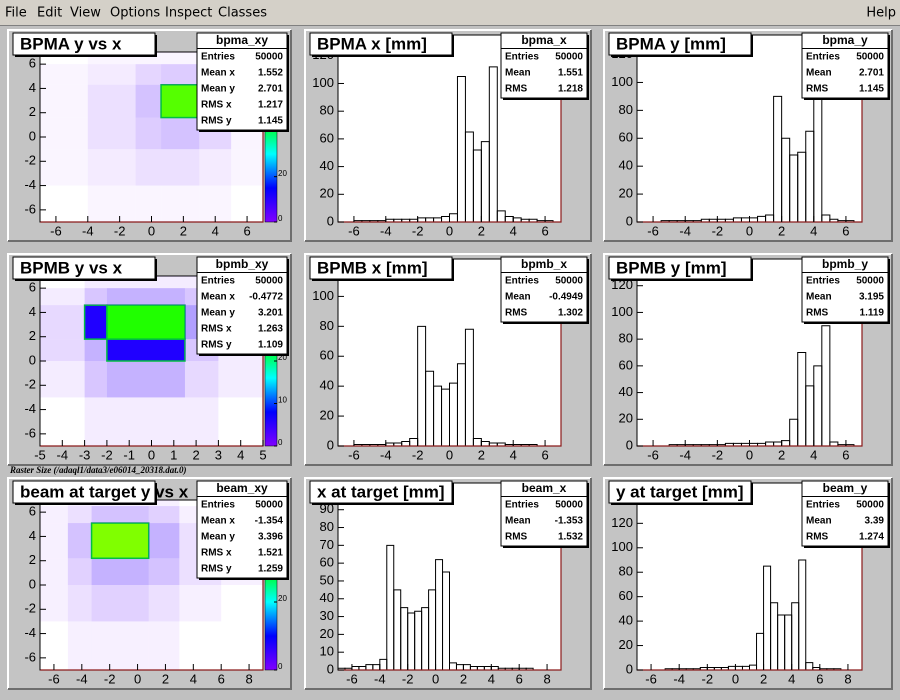 The image size is (900, 700). What do you see at coordinates (327, 544) in the screenshot?
I see `y-tick-label: 70` at bounding box center [327, 544].